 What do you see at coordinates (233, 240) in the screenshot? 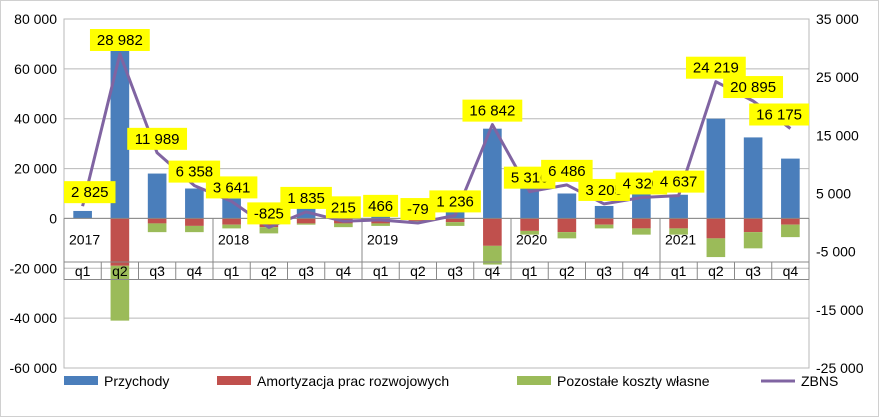
I see `year-label: 2018` at bounding box center [233, 240].